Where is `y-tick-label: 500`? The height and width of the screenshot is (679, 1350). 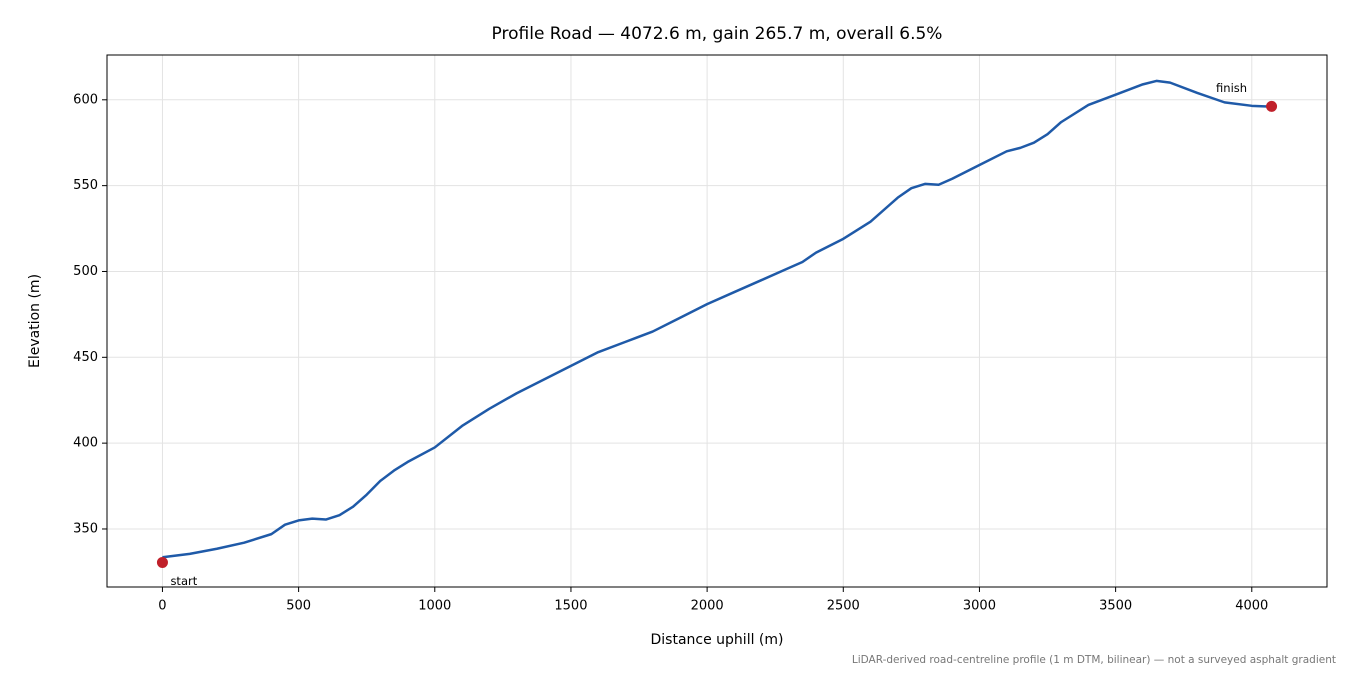
y-tick-label: 500 is located at coordinates (85, 271).